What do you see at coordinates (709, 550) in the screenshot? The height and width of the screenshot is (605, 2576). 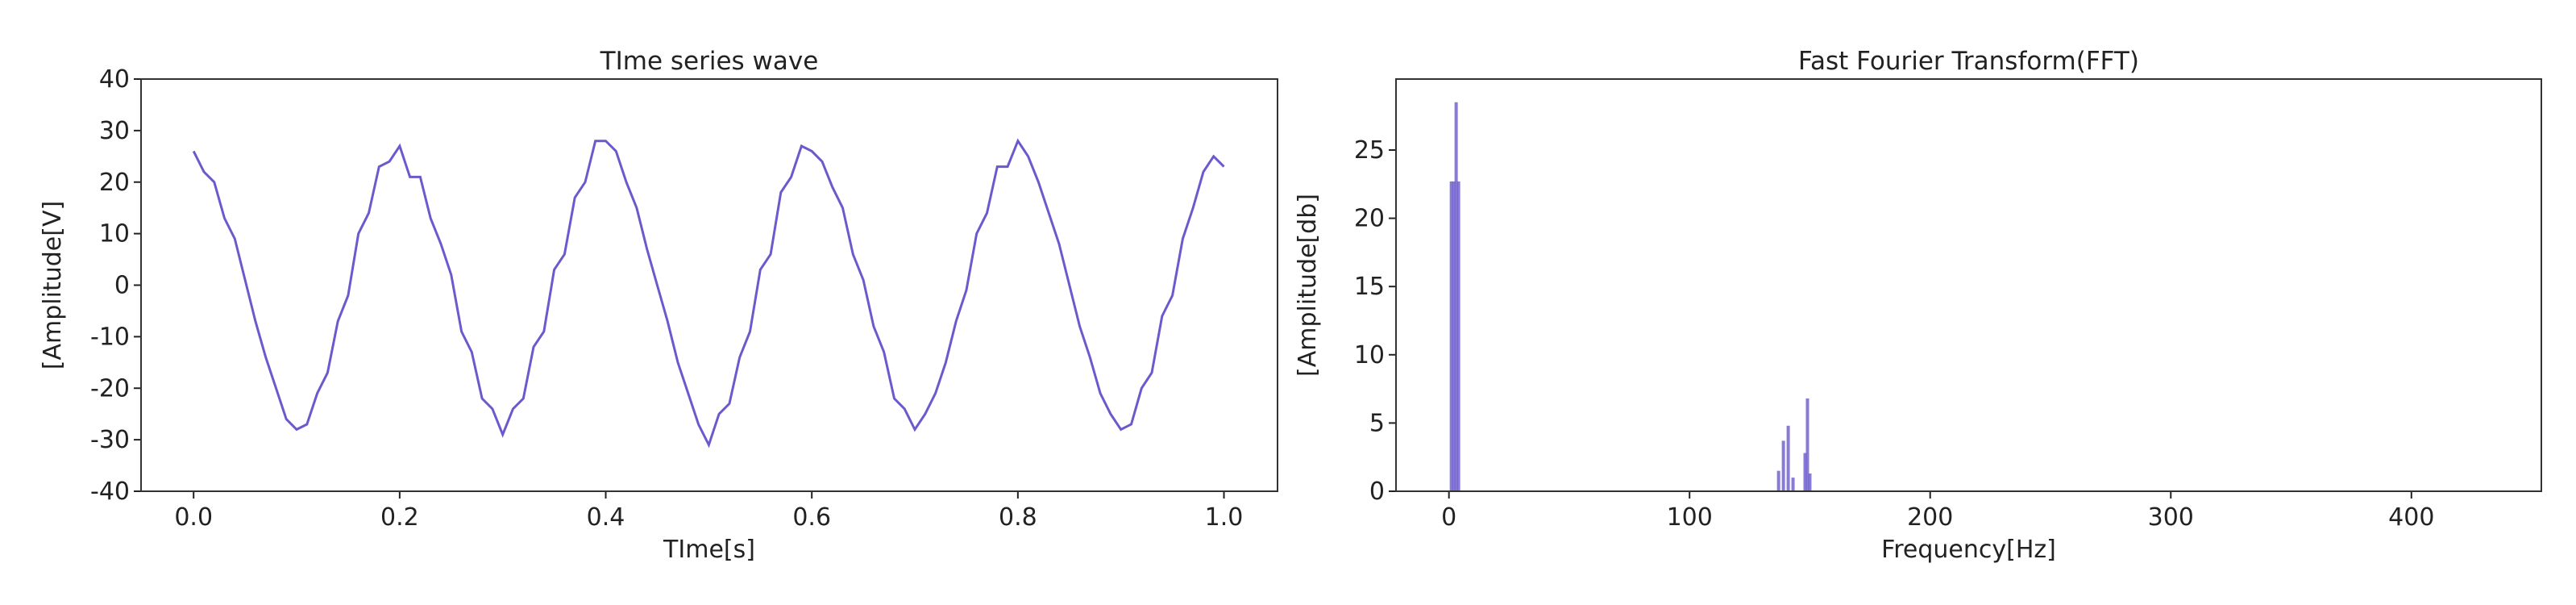 I see `x-axis-label: TIme[s]` at bounding box center [709, 550].